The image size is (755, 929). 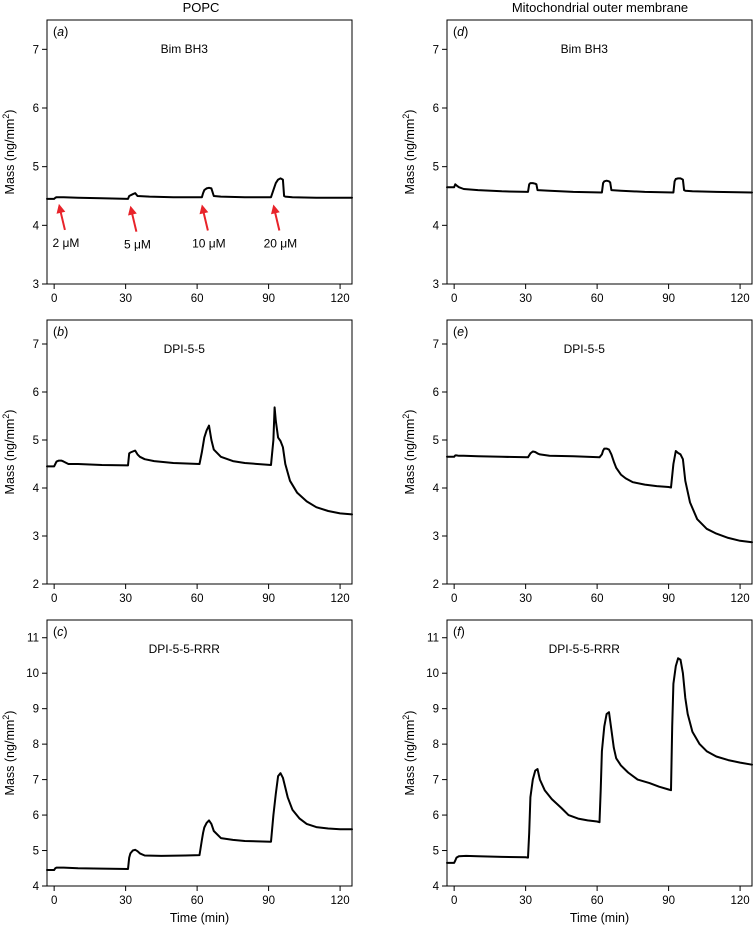 I want to click on panel-label-b: (b), so click(x=60, y=332).